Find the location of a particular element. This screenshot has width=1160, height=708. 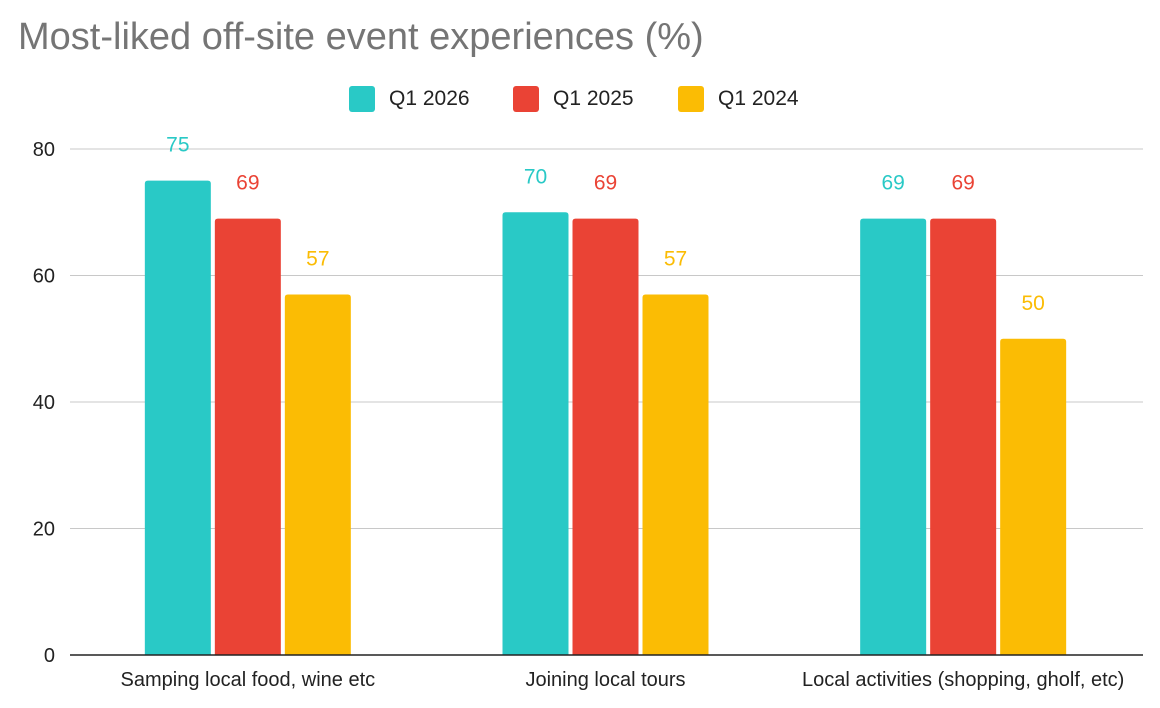

data-label-1-1: 69 is located at coordinates (605, 183).